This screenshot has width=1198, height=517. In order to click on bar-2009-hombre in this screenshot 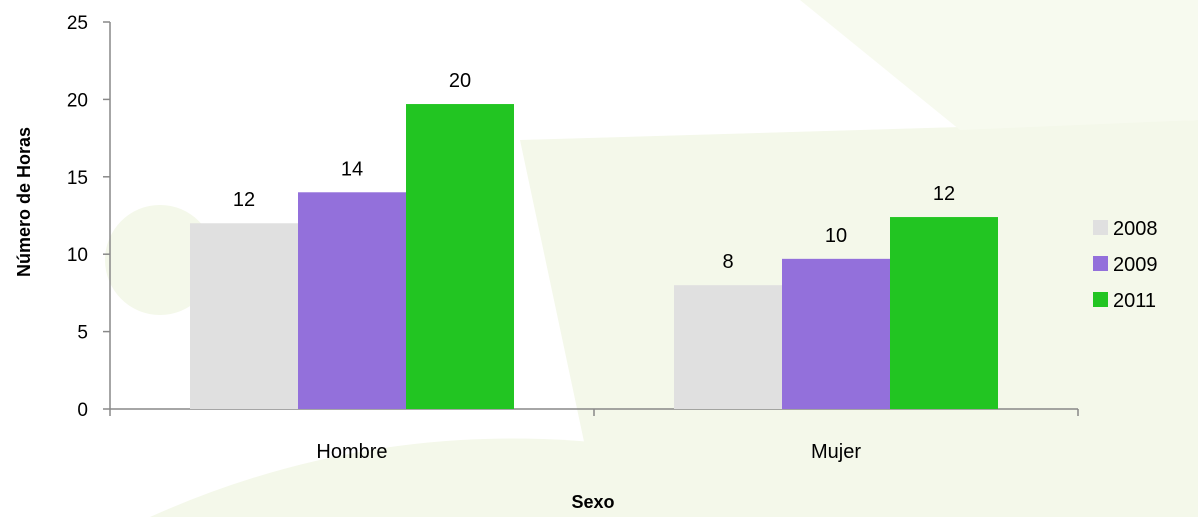, I will do `click(352, 300)`.